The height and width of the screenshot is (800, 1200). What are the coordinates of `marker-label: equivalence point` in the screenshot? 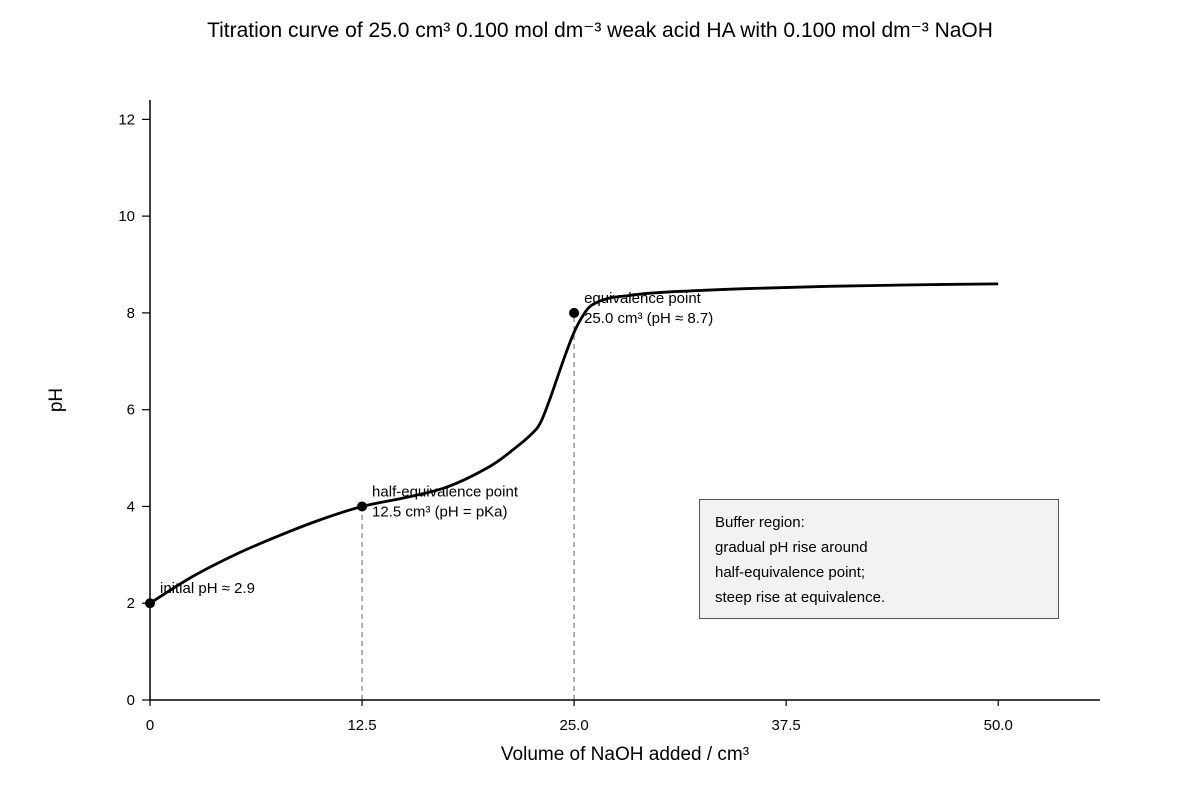 It's located at (643, 298).